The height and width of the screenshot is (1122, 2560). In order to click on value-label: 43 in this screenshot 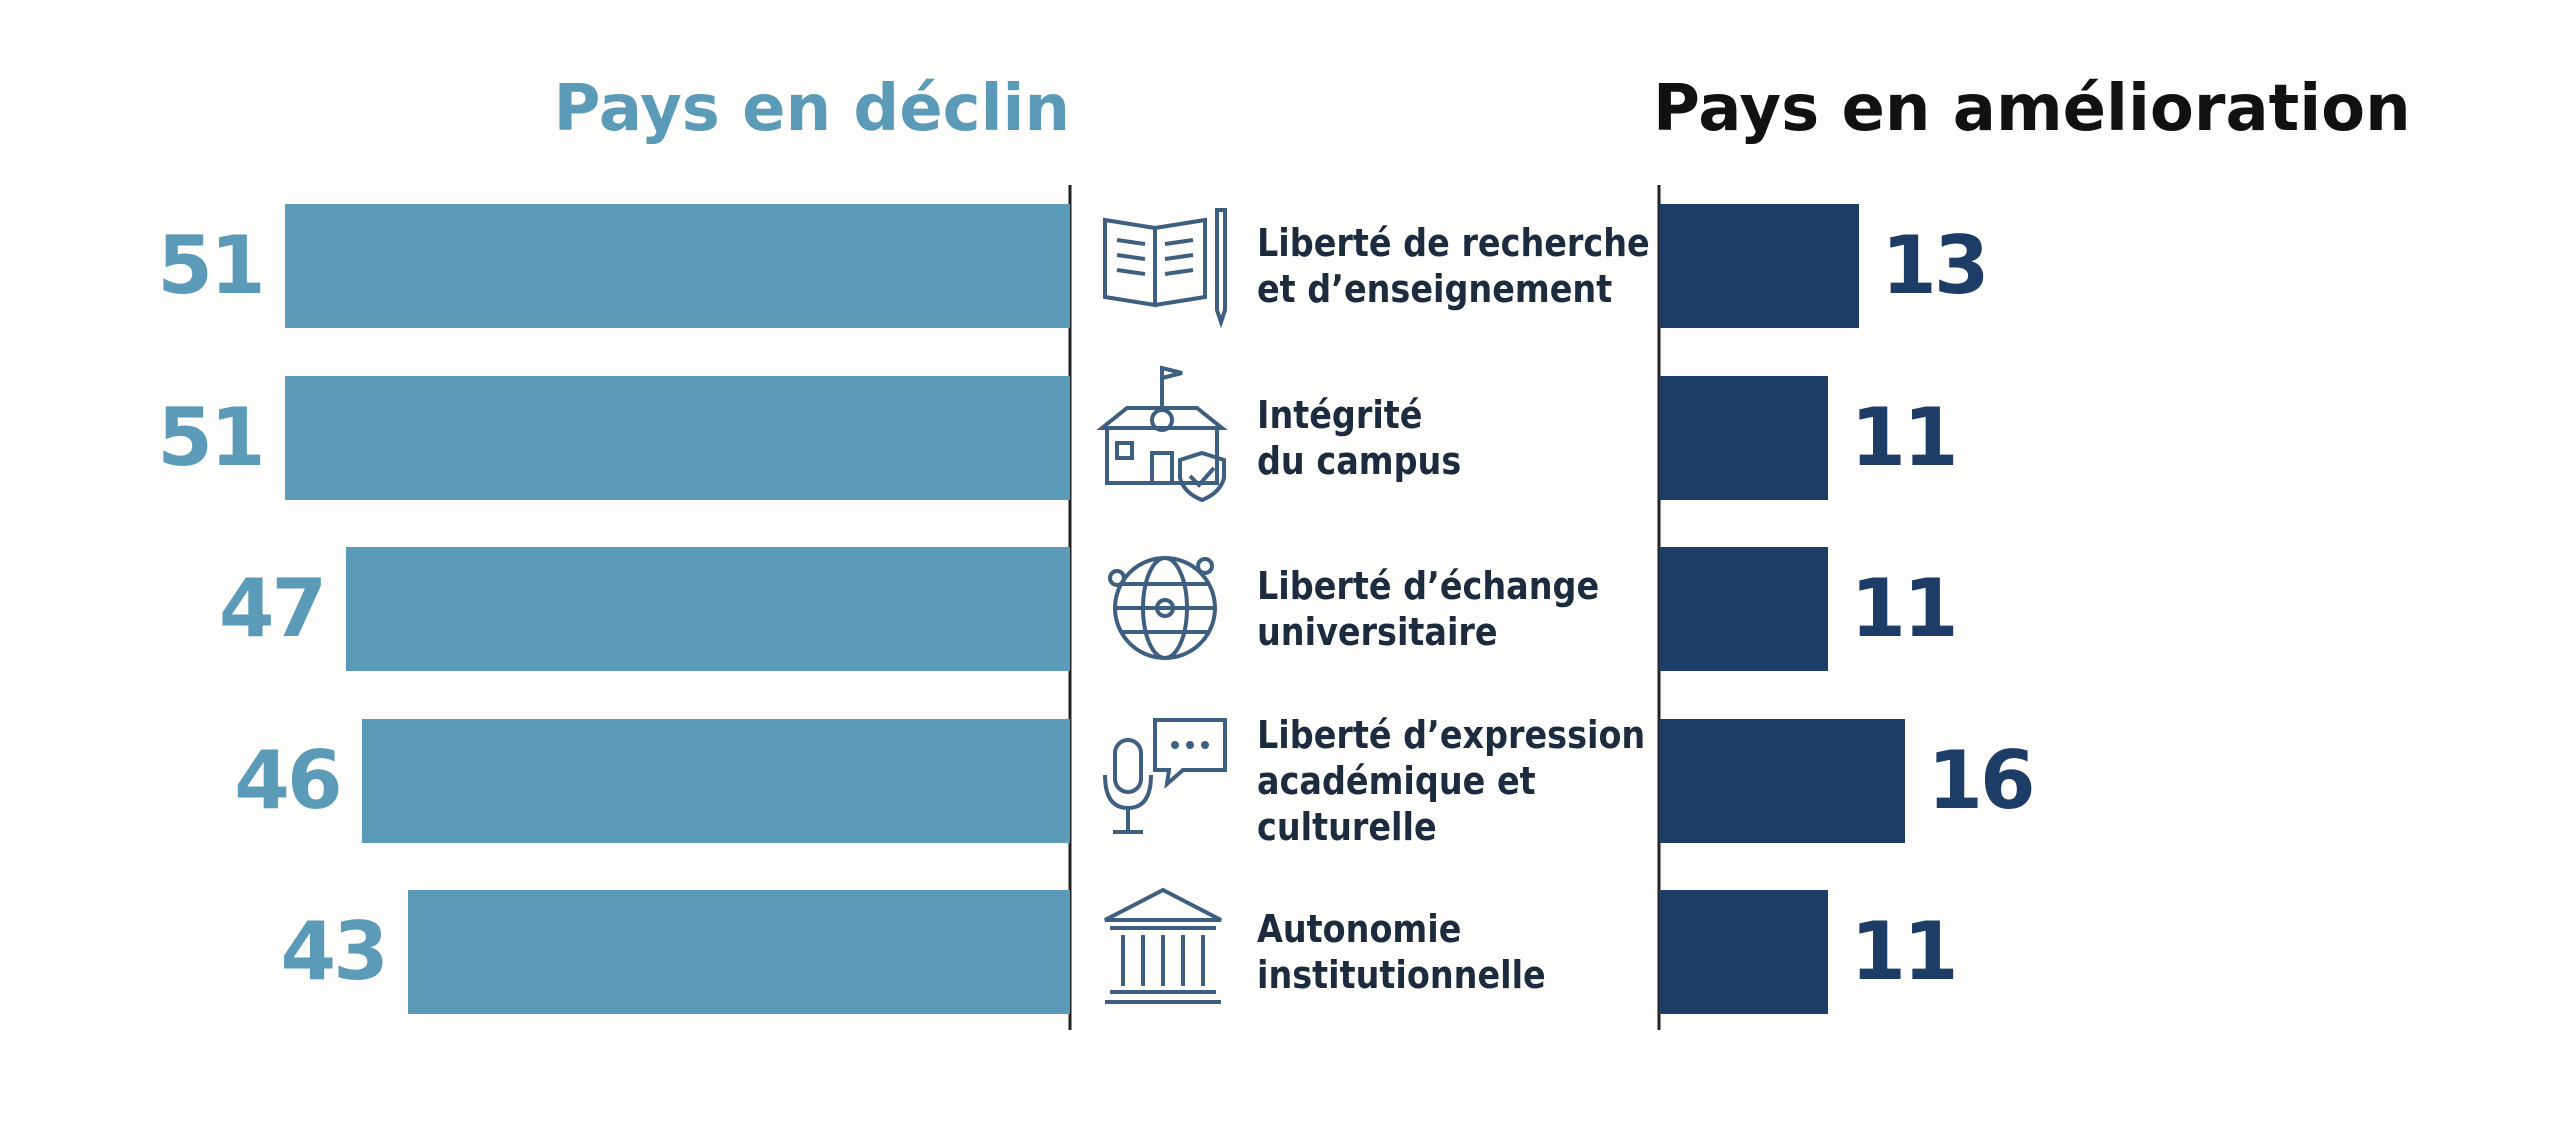, I will do `click(334, 951)`.